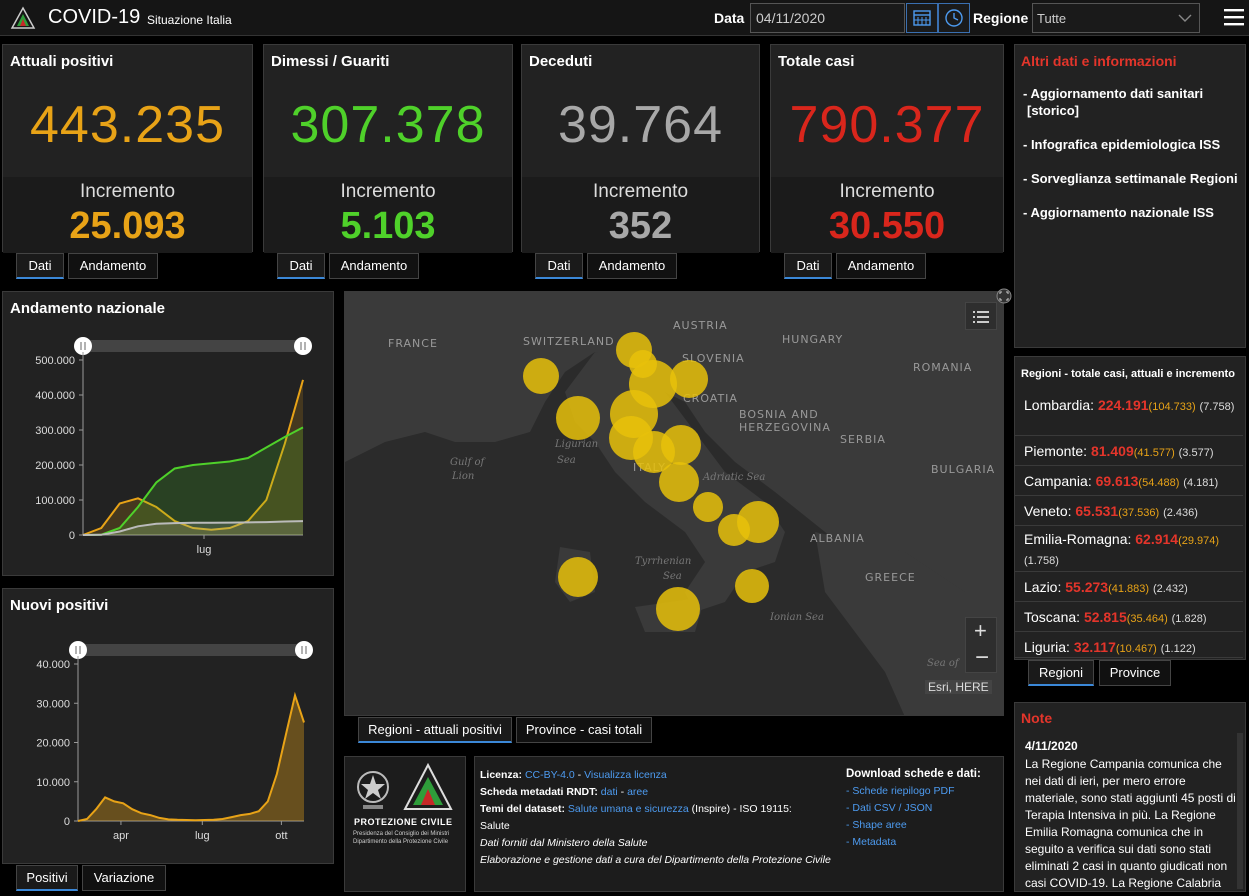 The image size is (1249, 896). I want to click on region-row: Piemonte: 81.409(41.577) (3.577), so click(1129, 451).